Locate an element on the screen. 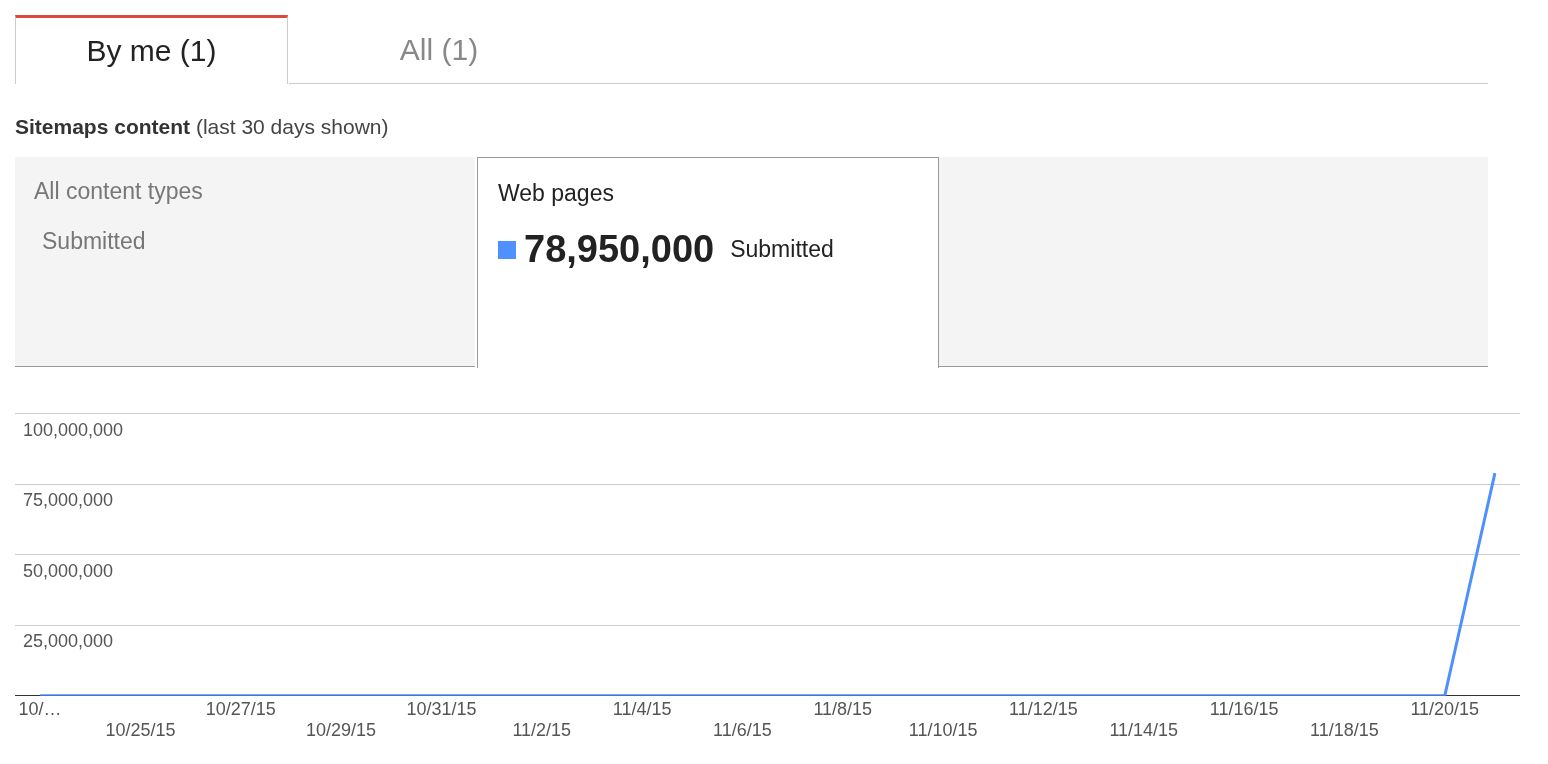 This screenshot has width=1548, height=764. text: 78,950,000 is located at coordinates (619, 249).